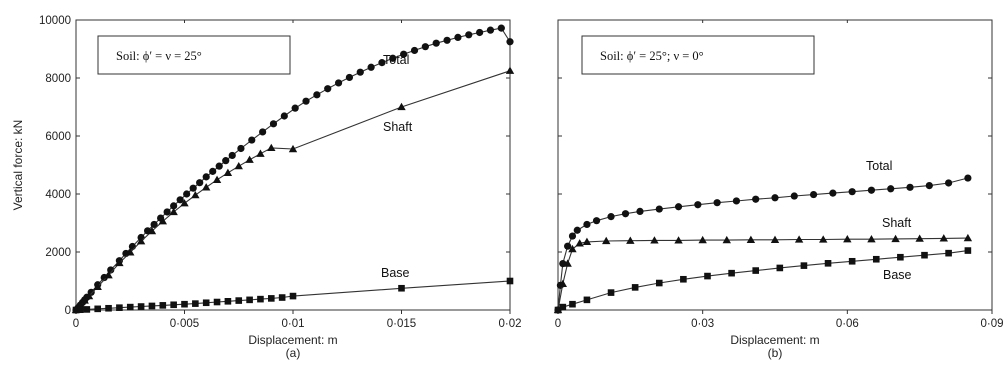 The image size is (1004, 376). What do you see at coordinates (184, 324) in the screenshot?
I see `x-tick-label: 0·005` at bounding box center [184, 324].